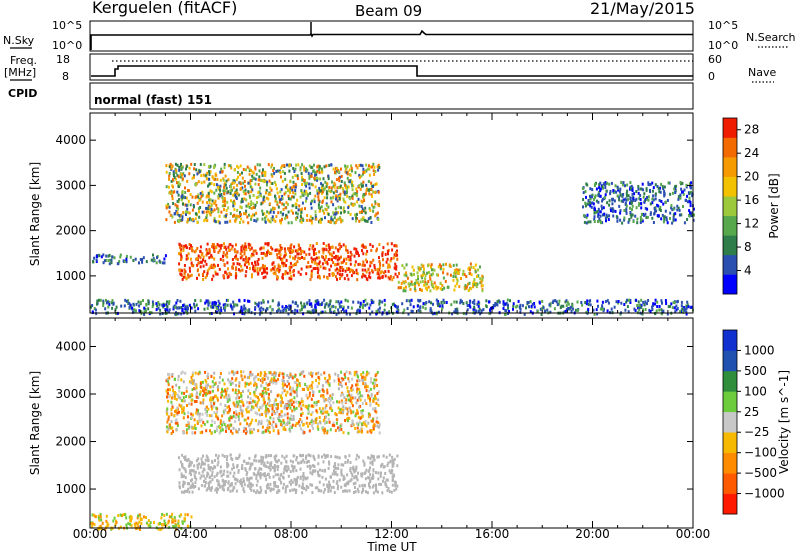 The image size is (800, 554). What do you see at coordinates (751, 153) in the screenshot?
I see `power-colorbar-tick-label: 24` at bounding box center [751, 153].